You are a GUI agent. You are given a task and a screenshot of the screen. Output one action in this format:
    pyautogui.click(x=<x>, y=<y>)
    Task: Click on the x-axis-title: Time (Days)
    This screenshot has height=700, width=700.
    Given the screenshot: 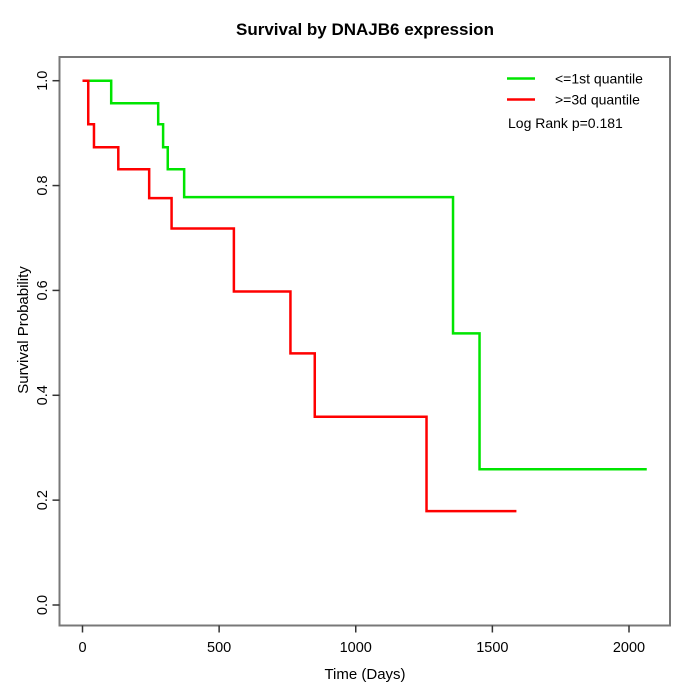 What is the action you would take?
    pyautogui.click(x=364, y=674)
    